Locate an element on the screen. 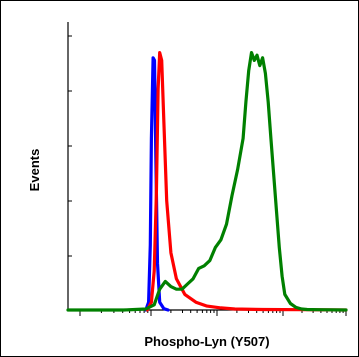  x-axis-label: Phospho-Lyn (Y507) is located at coordinates (206, 341).